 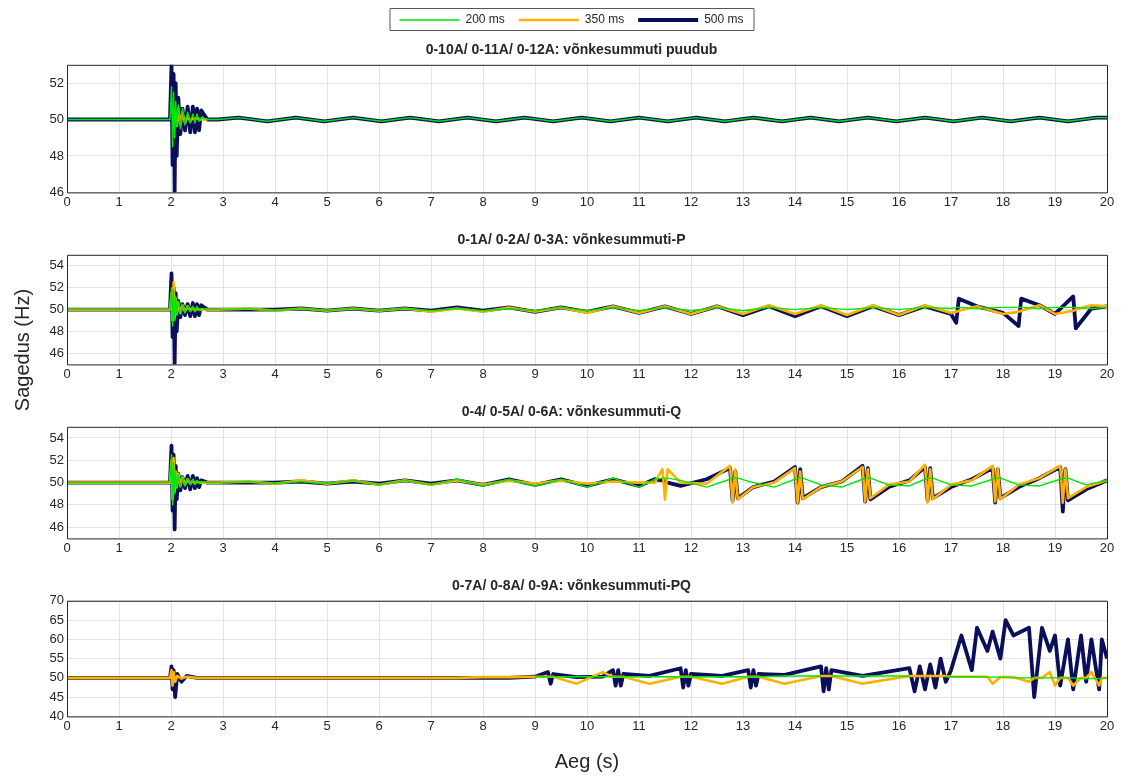 What do you see at coordinates (56, 696) in the screenshot?
I see `y-tick-label: 45` at bounding box center [56, 696].